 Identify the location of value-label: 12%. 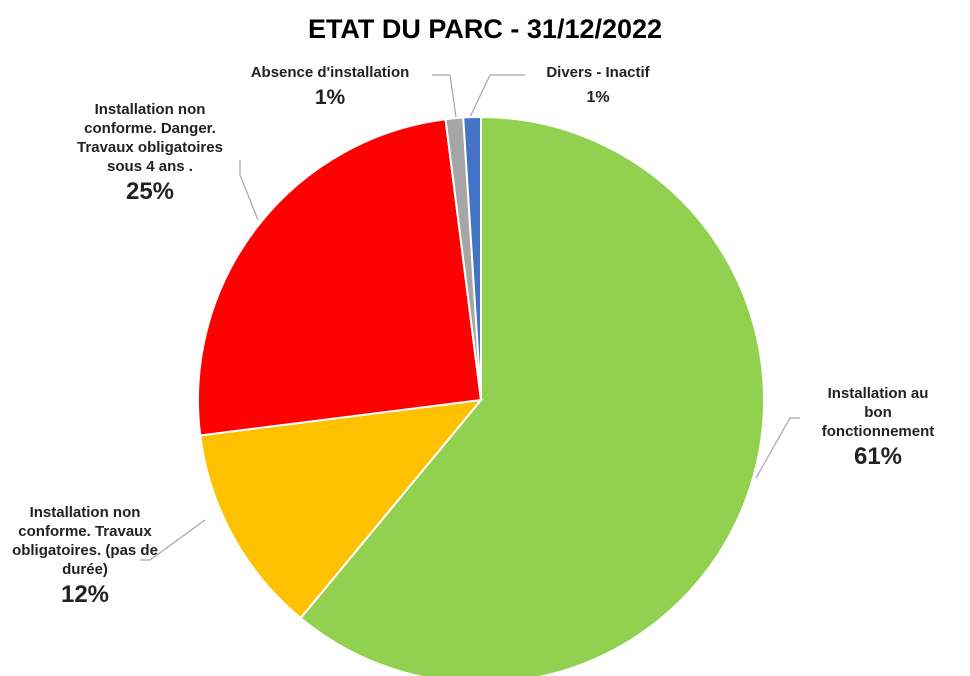
(85, 594).